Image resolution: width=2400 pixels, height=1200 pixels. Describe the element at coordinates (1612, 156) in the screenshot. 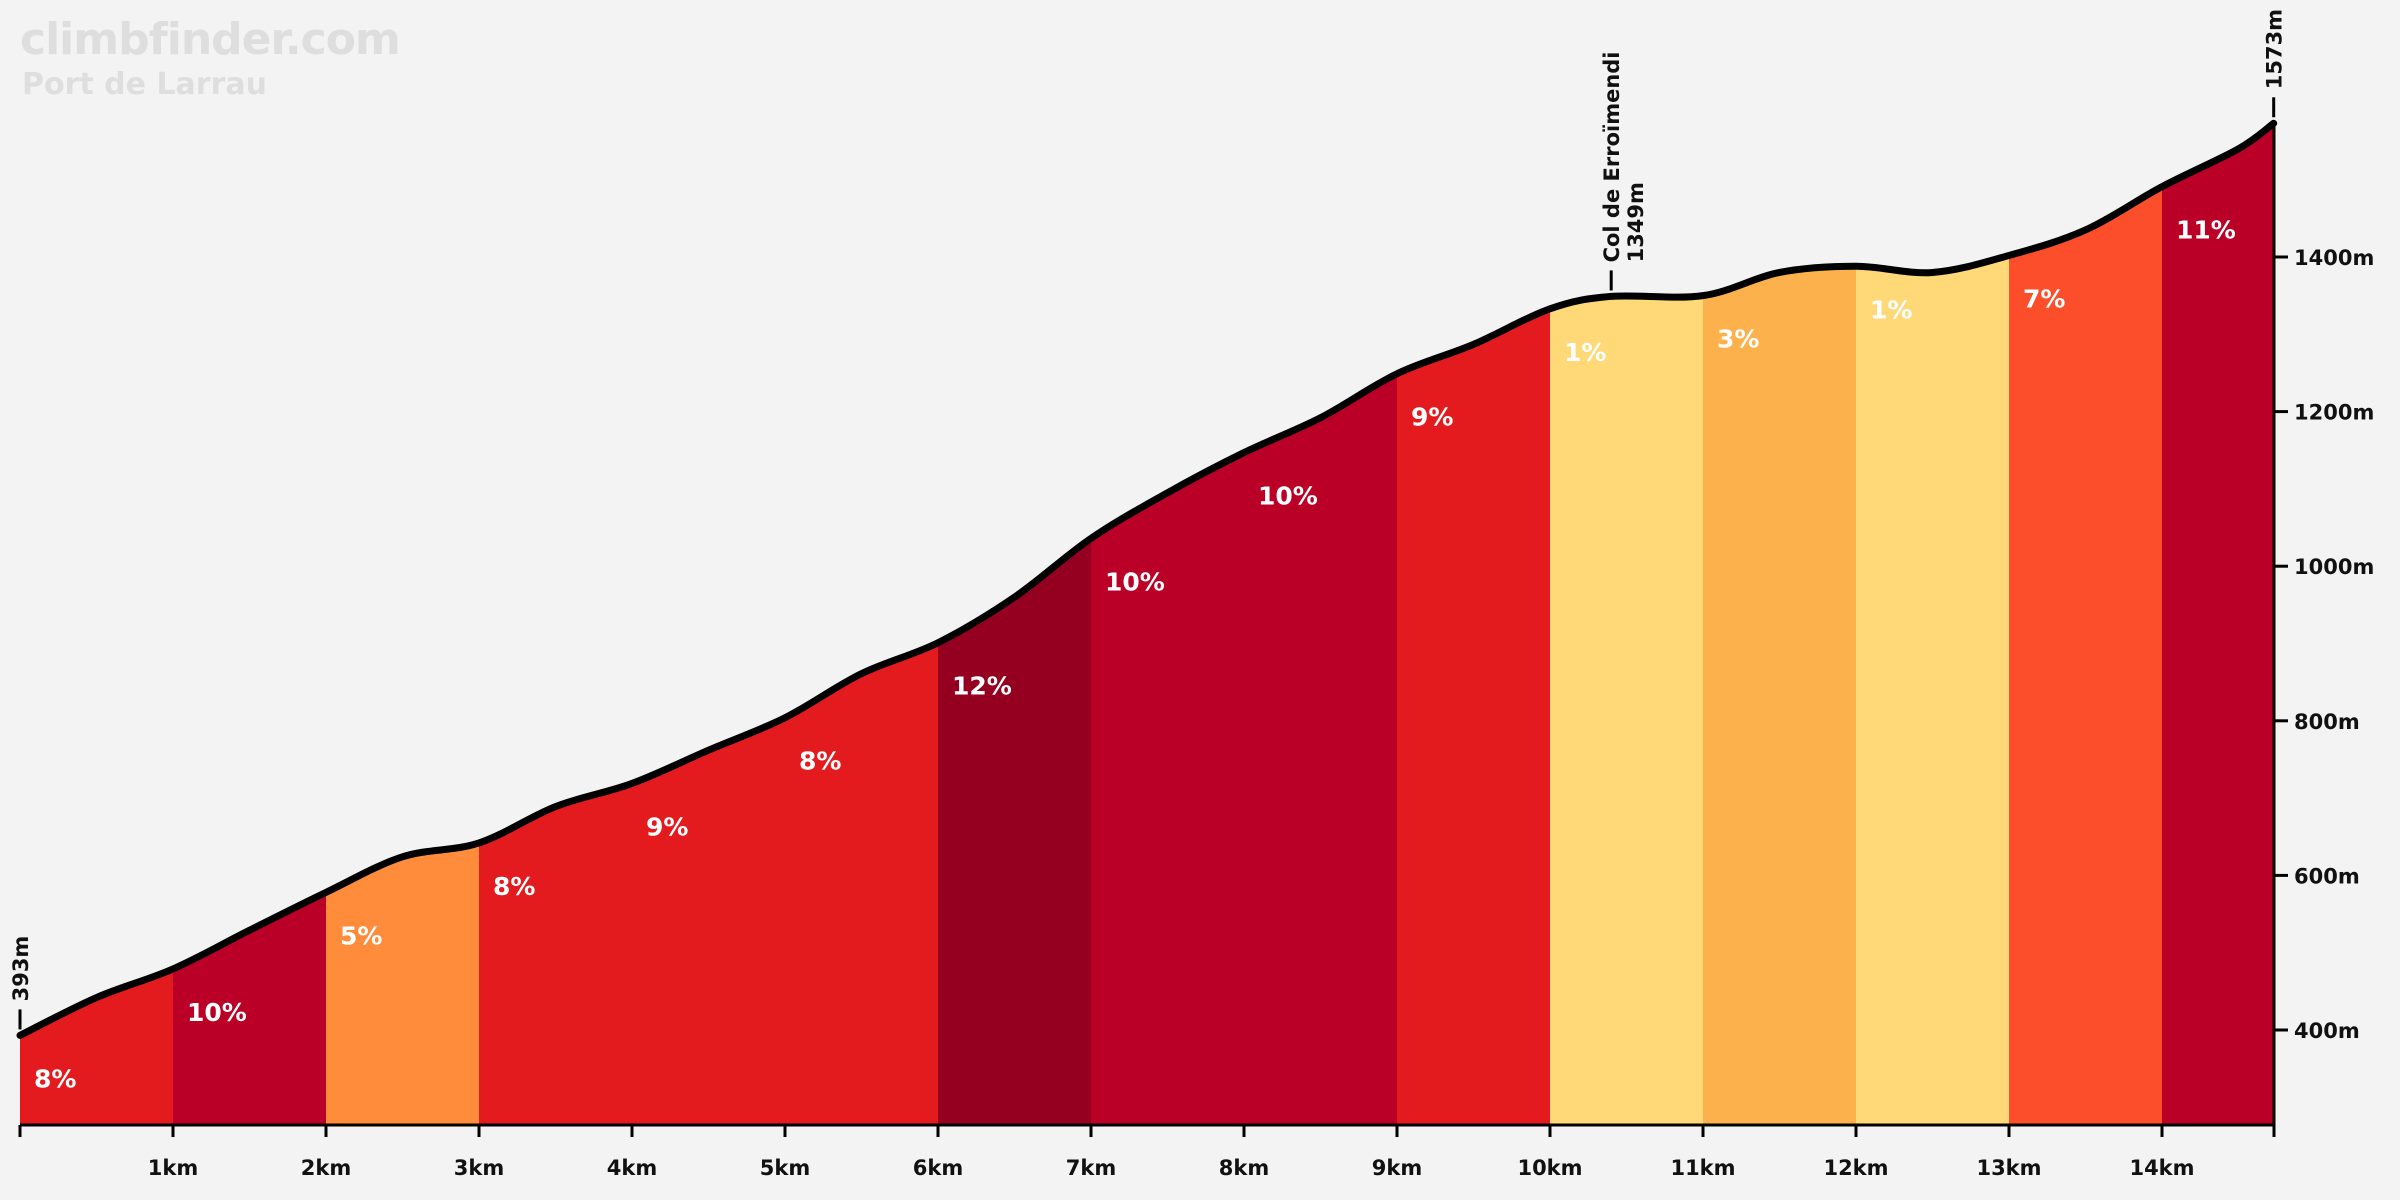

I see `annotation-name: Col de Erroïmendi` at that location.